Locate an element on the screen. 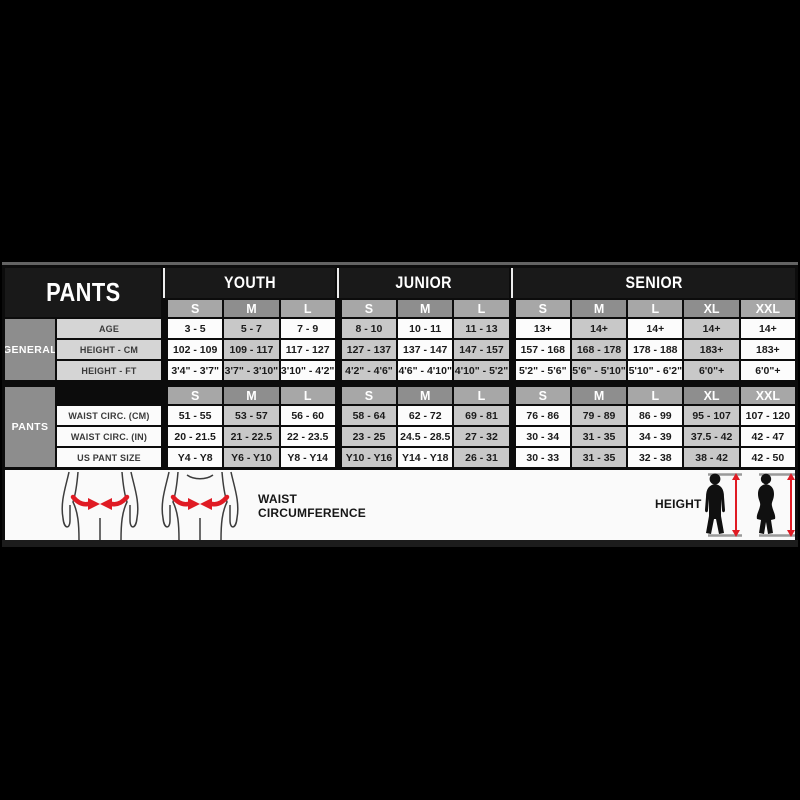 Image resolution: width=800 pixels, height=800 pixels. male-silhouette-icon is located at coordinates (723, 505).